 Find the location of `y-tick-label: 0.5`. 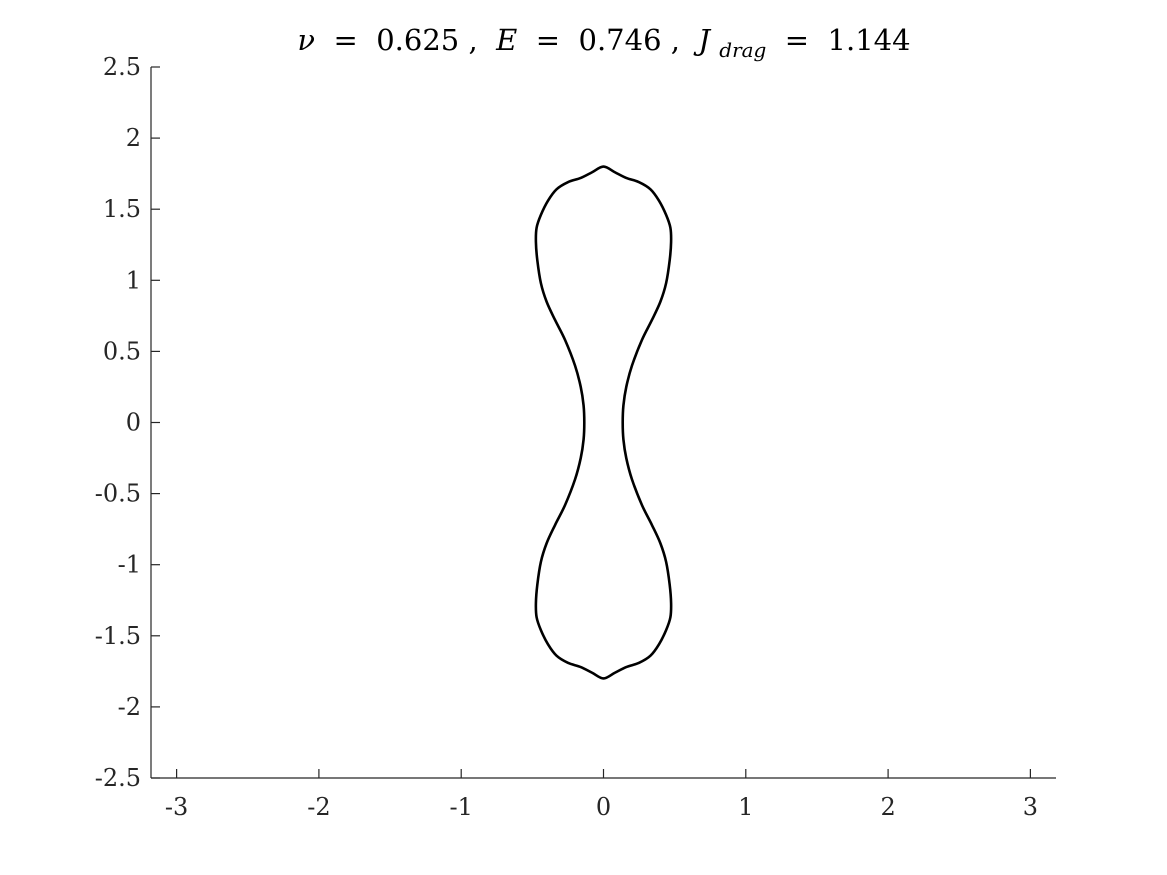

y-tick-label: 0.5 is located at coordinates (122, 351).